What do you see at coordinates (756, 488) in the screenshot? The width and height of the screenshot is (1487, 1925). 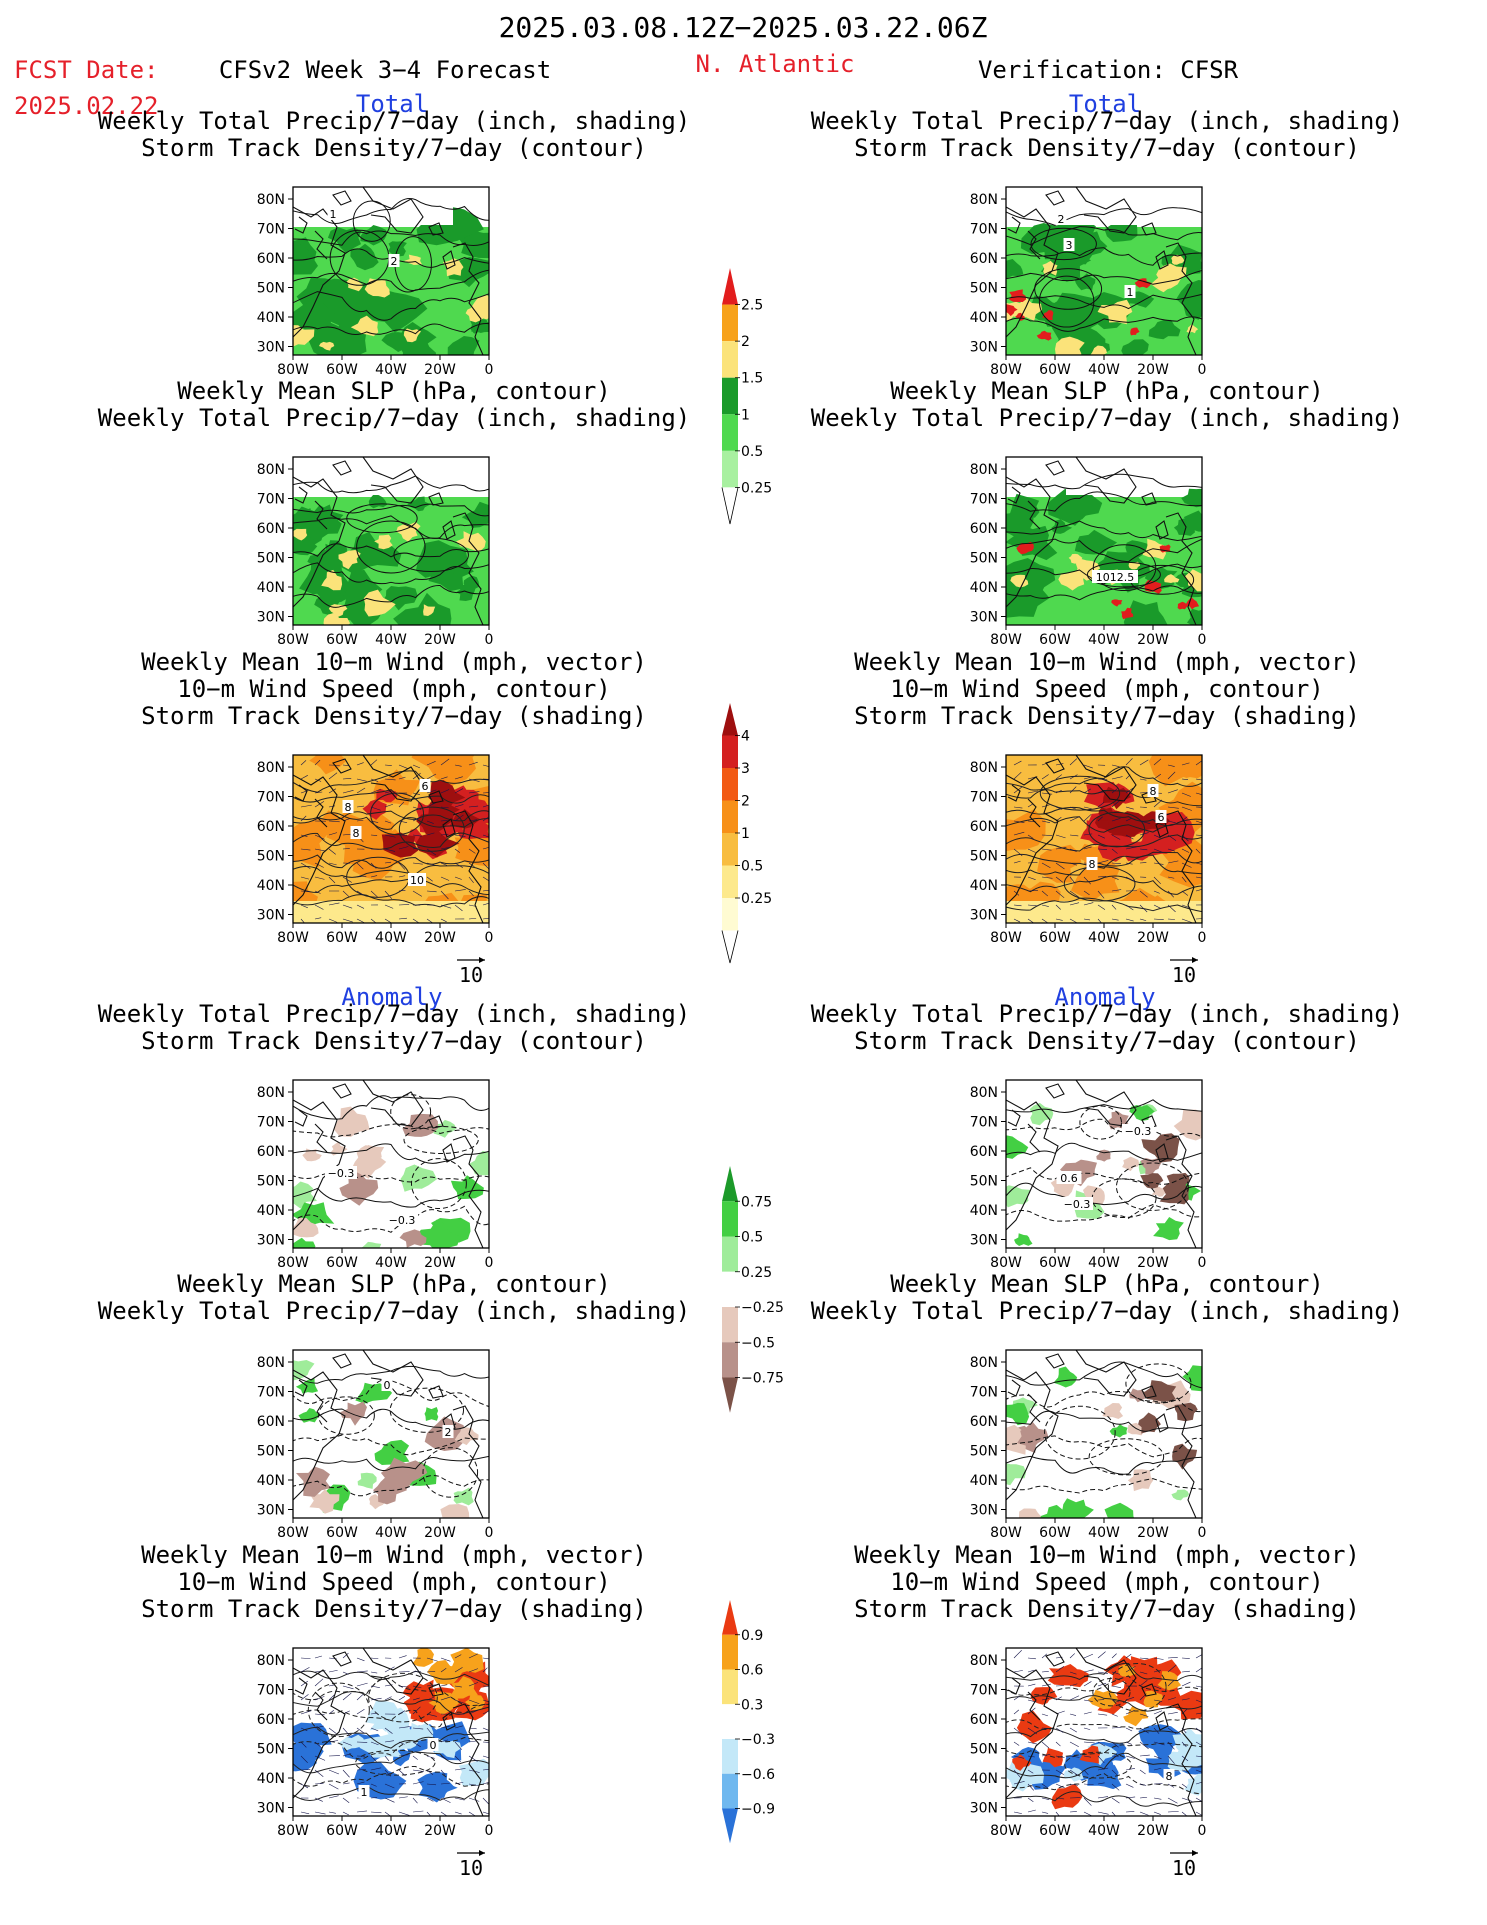 I see `colorbar-label: 0.25` at bounding box center [756, 488].